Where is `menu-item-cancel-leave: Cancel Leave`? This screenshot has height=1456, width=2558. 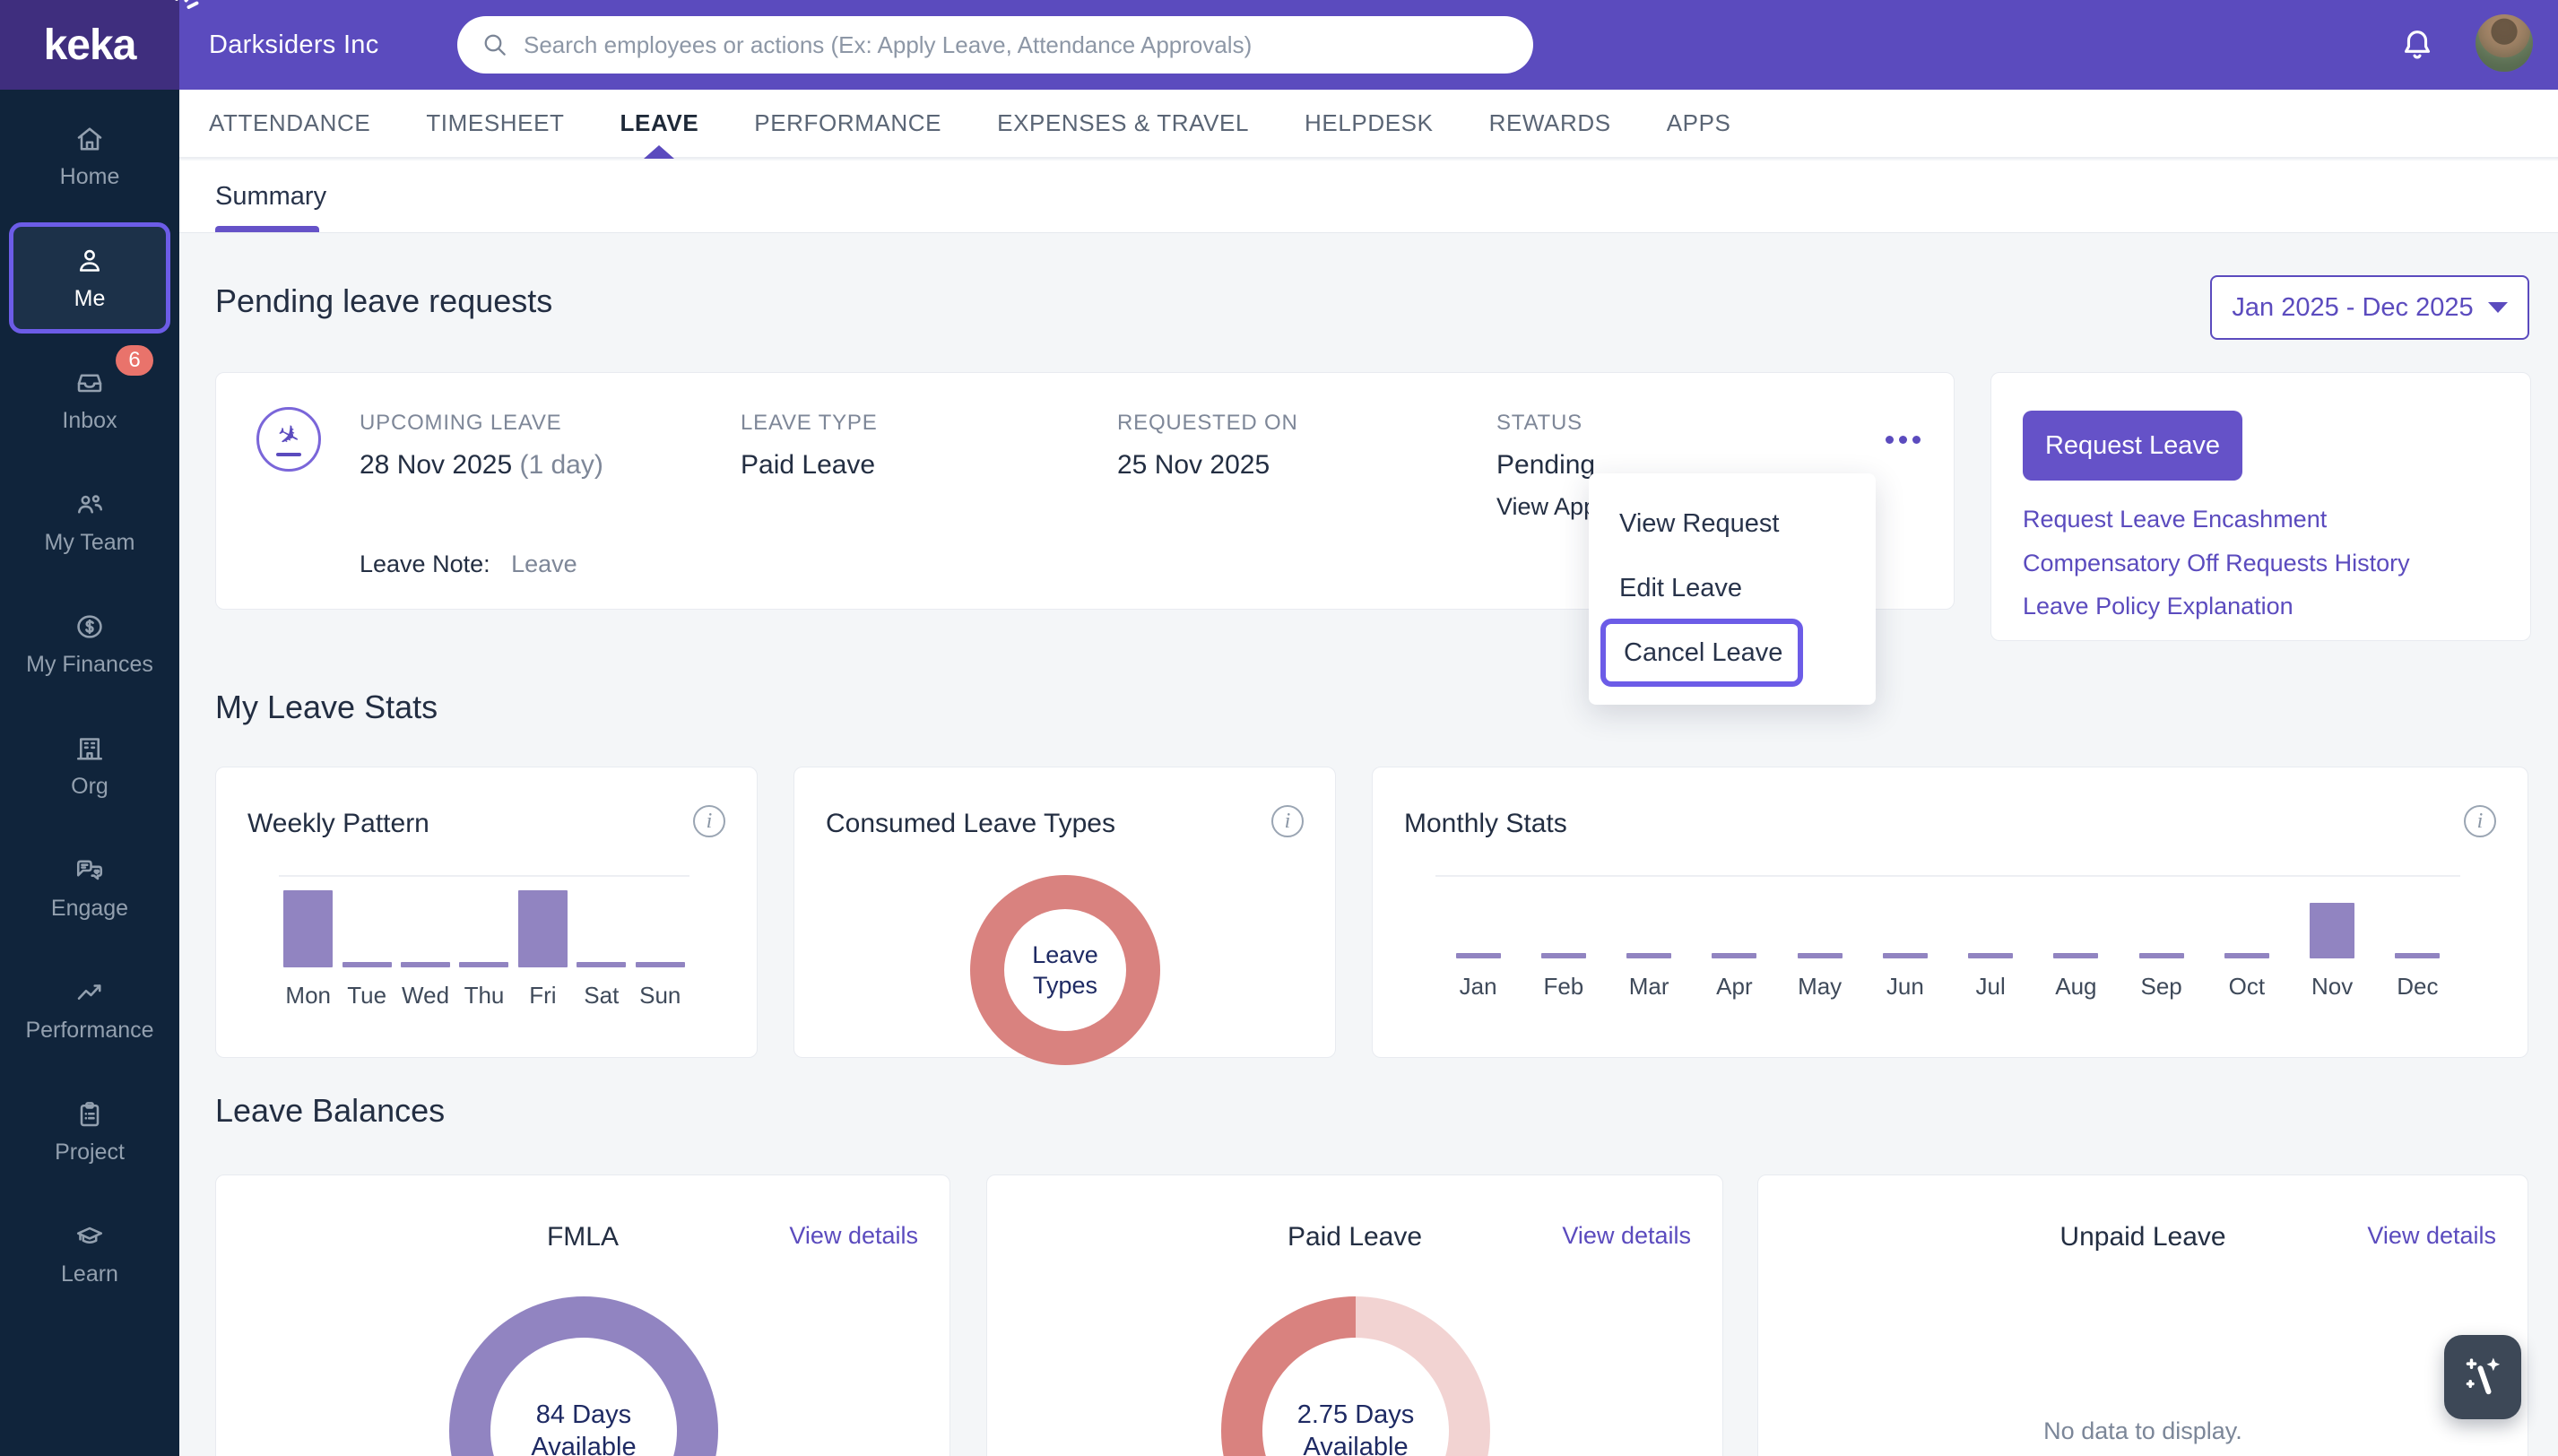 menu-item-cancel-leave: Cancel Leave is located at coordinates (1704, 652).